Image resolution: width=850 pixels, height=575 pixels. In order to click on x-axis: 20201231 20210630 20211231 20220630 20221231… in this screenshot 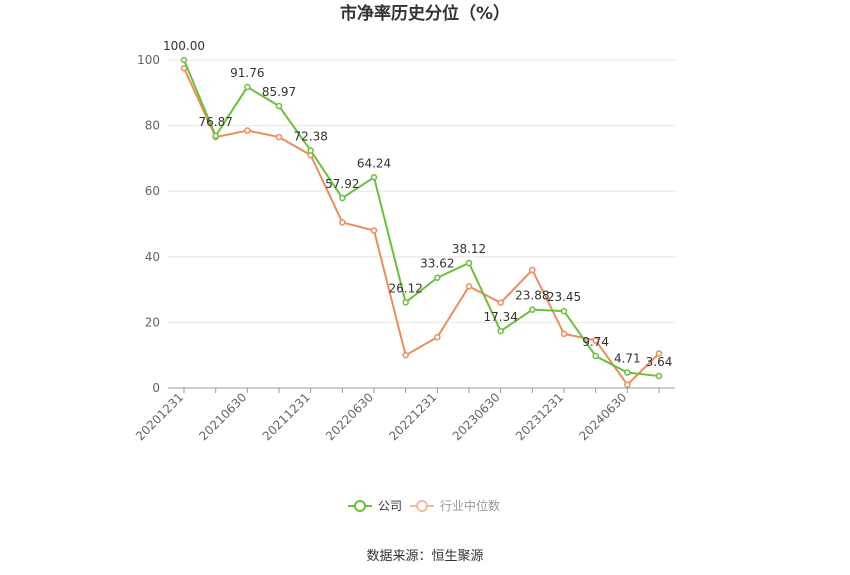, I will do `click(404, 415)`.